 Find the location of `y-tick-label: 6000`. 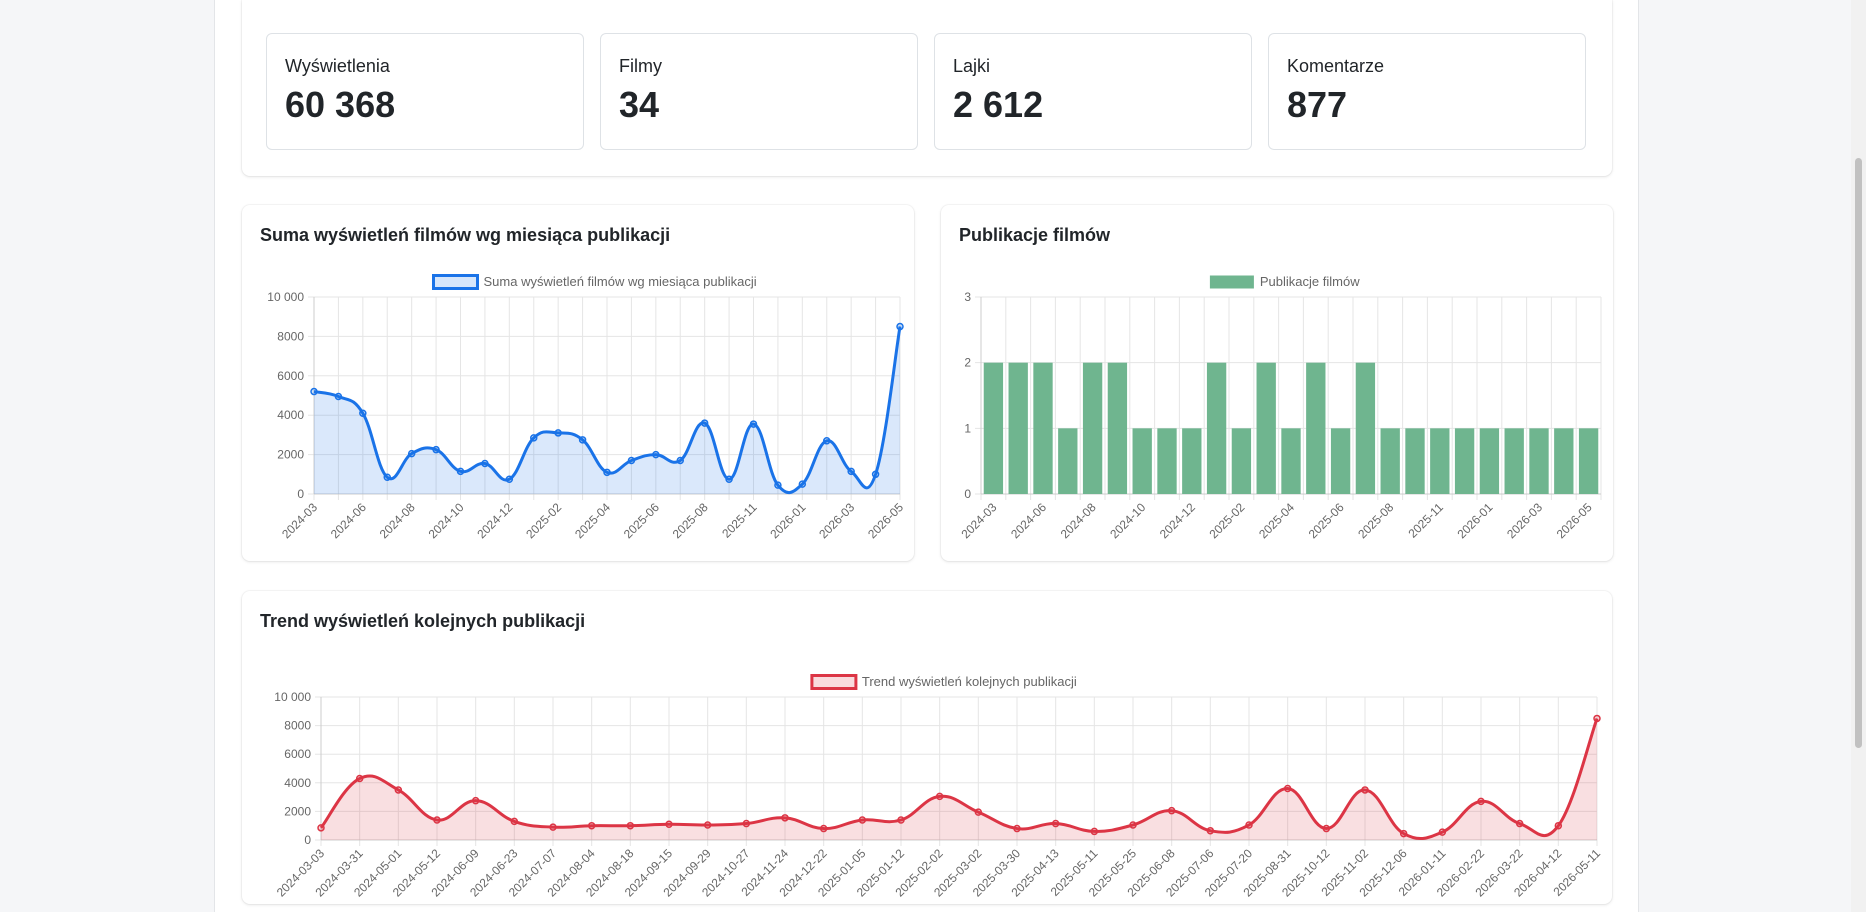

y-tick-label: 6000 is located at coordinates (297, 754).